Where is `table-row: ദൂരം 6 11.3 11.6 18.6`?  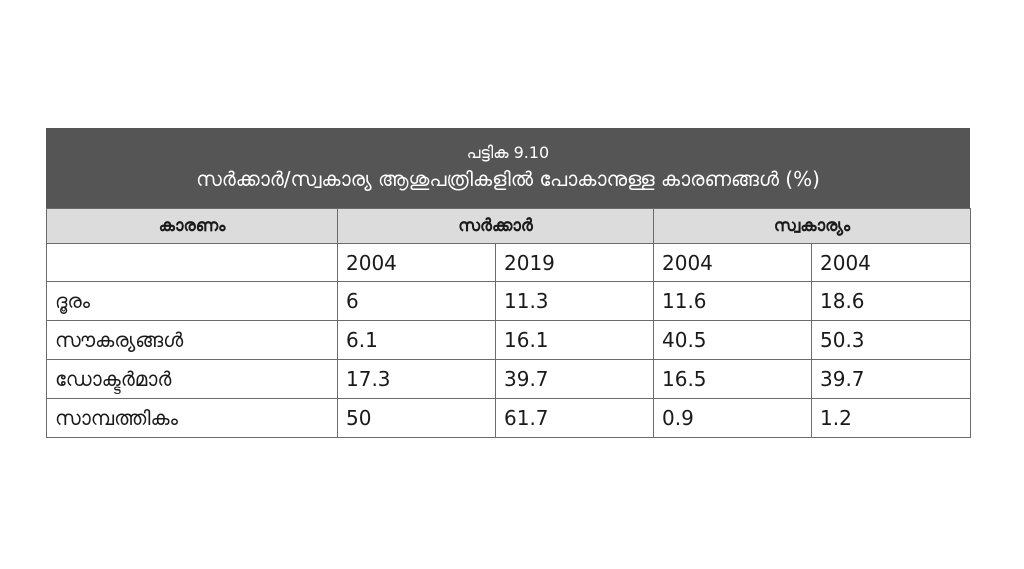
table-row: ദൂരം 6 11.3 11.6 18.6 is located at coordinates (509, 301).